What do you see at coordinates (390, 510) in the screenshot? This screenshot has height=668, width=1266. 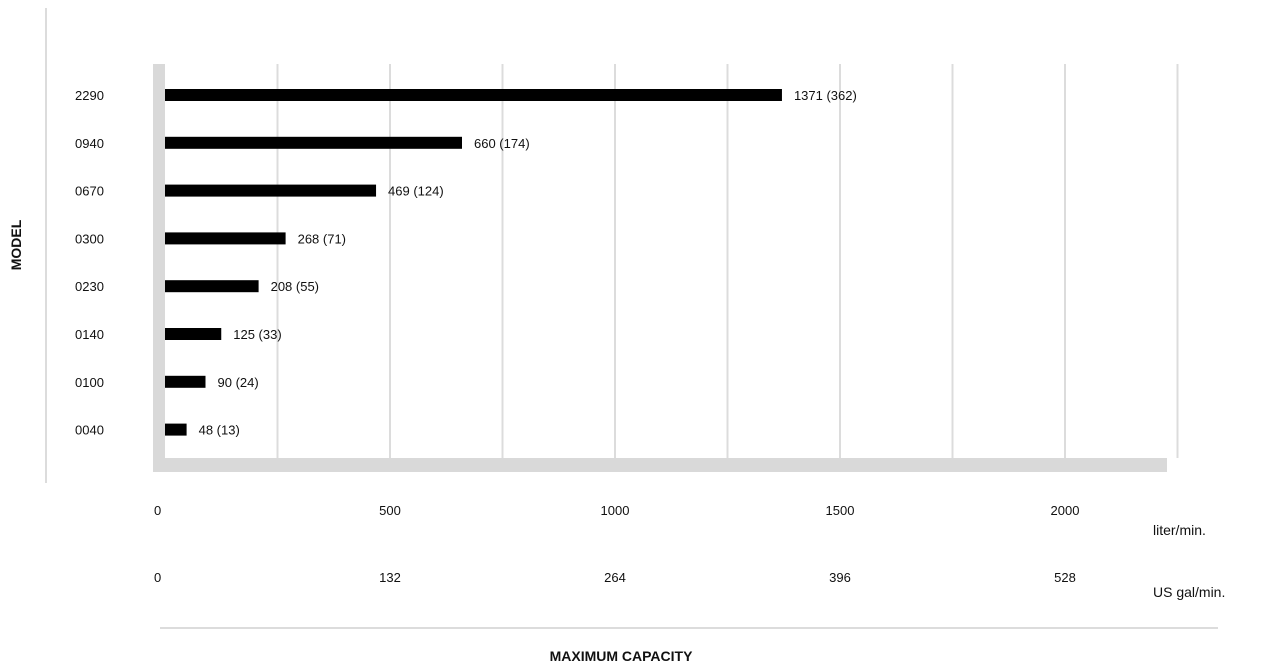 I see `x-tick-label-primary: 500` at bounding box center [390, 510].